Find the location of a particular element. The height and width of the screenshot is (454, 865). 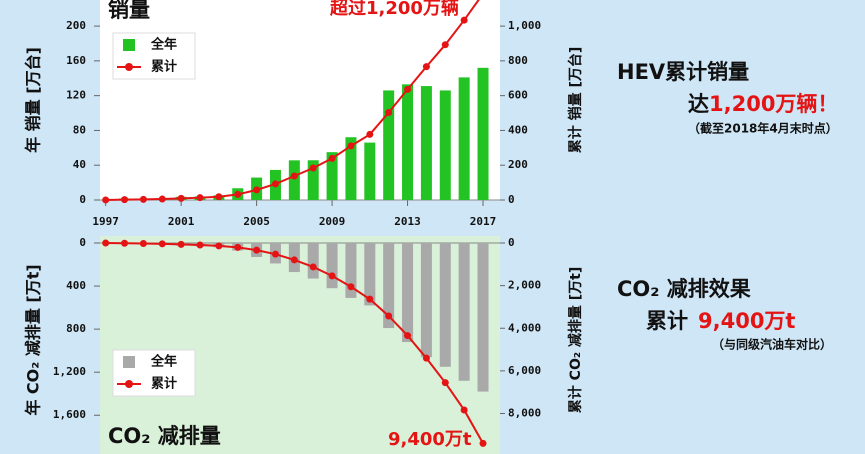

hev-prefix: 达 is located at coordinates (698, 104).